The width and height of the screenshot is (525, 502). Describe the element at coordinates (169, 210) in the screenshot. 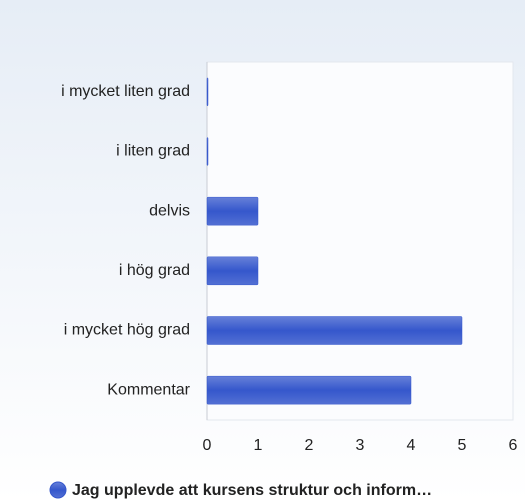

I see `y-tick-label: delvis` at that location.